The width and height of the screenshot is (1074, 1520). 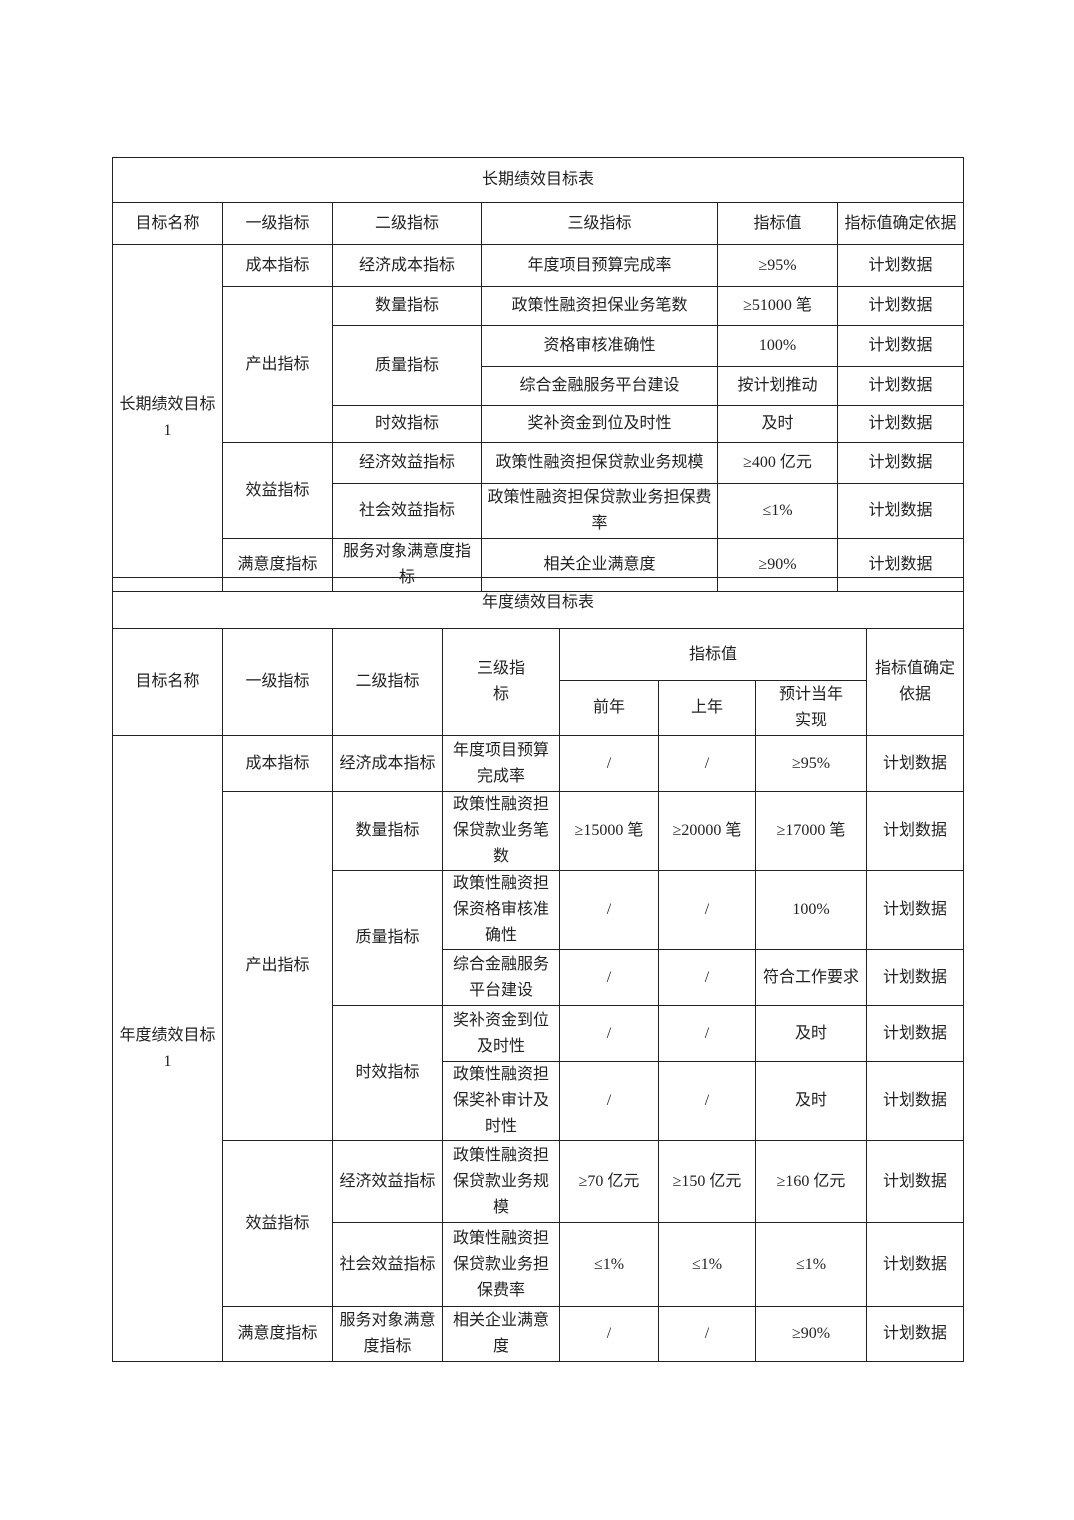 I want to click on level3-cell: 奖补资金到位及时性, so click(x=501, y=1033).